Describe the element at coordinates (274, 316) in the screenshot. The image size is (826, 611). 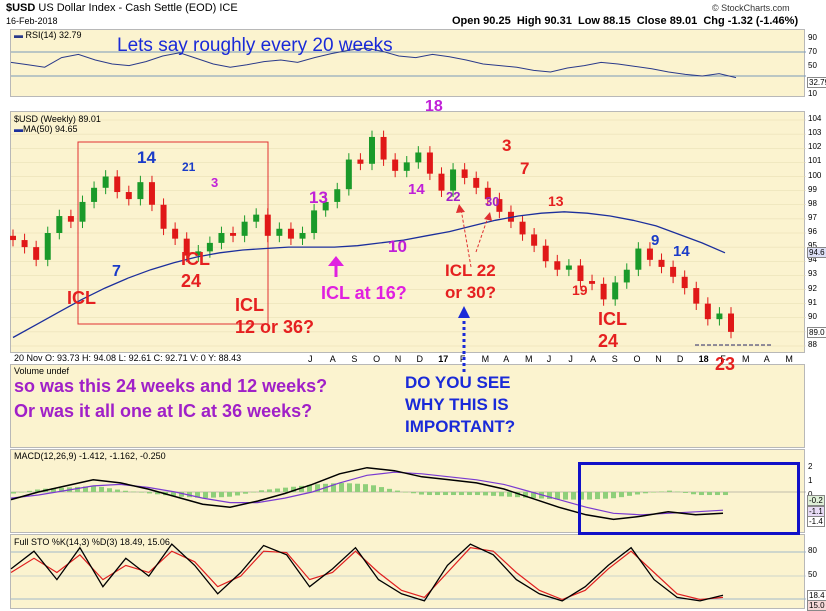
I see `annotation-icl-12-36: ICL 12 or 36?` at that location.